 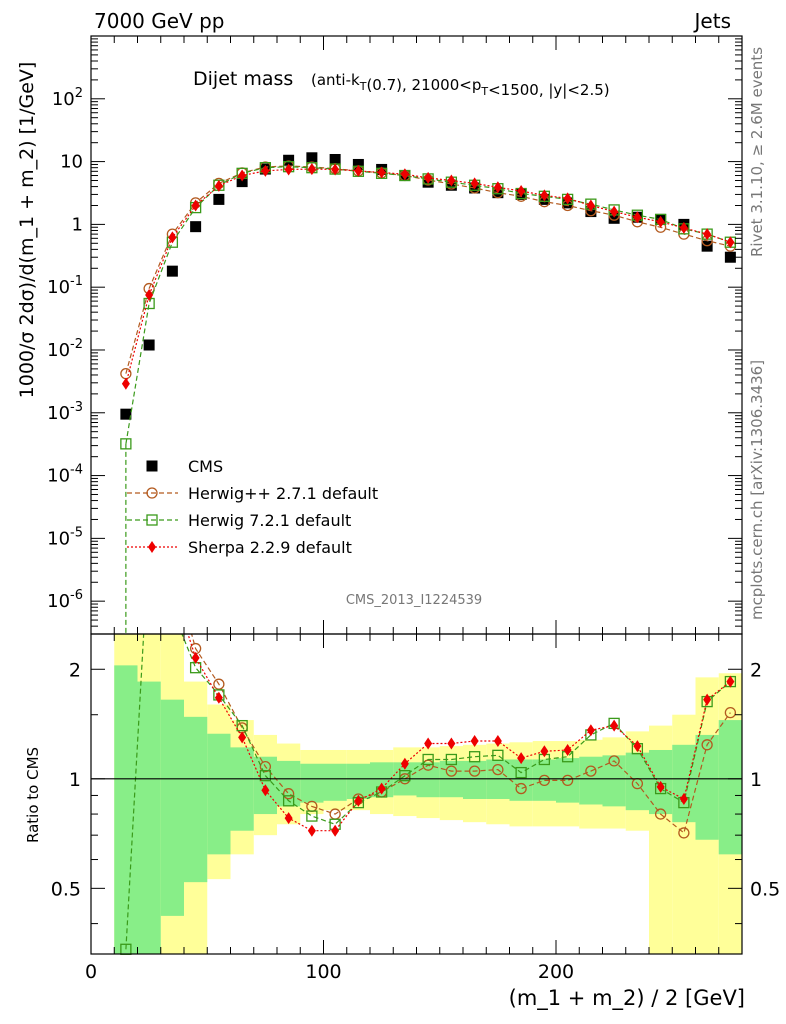 What do you see at coordinates (323, 972) in the screenshot?
I see `x-tick-label: 100` at bounding box center [323, 972].